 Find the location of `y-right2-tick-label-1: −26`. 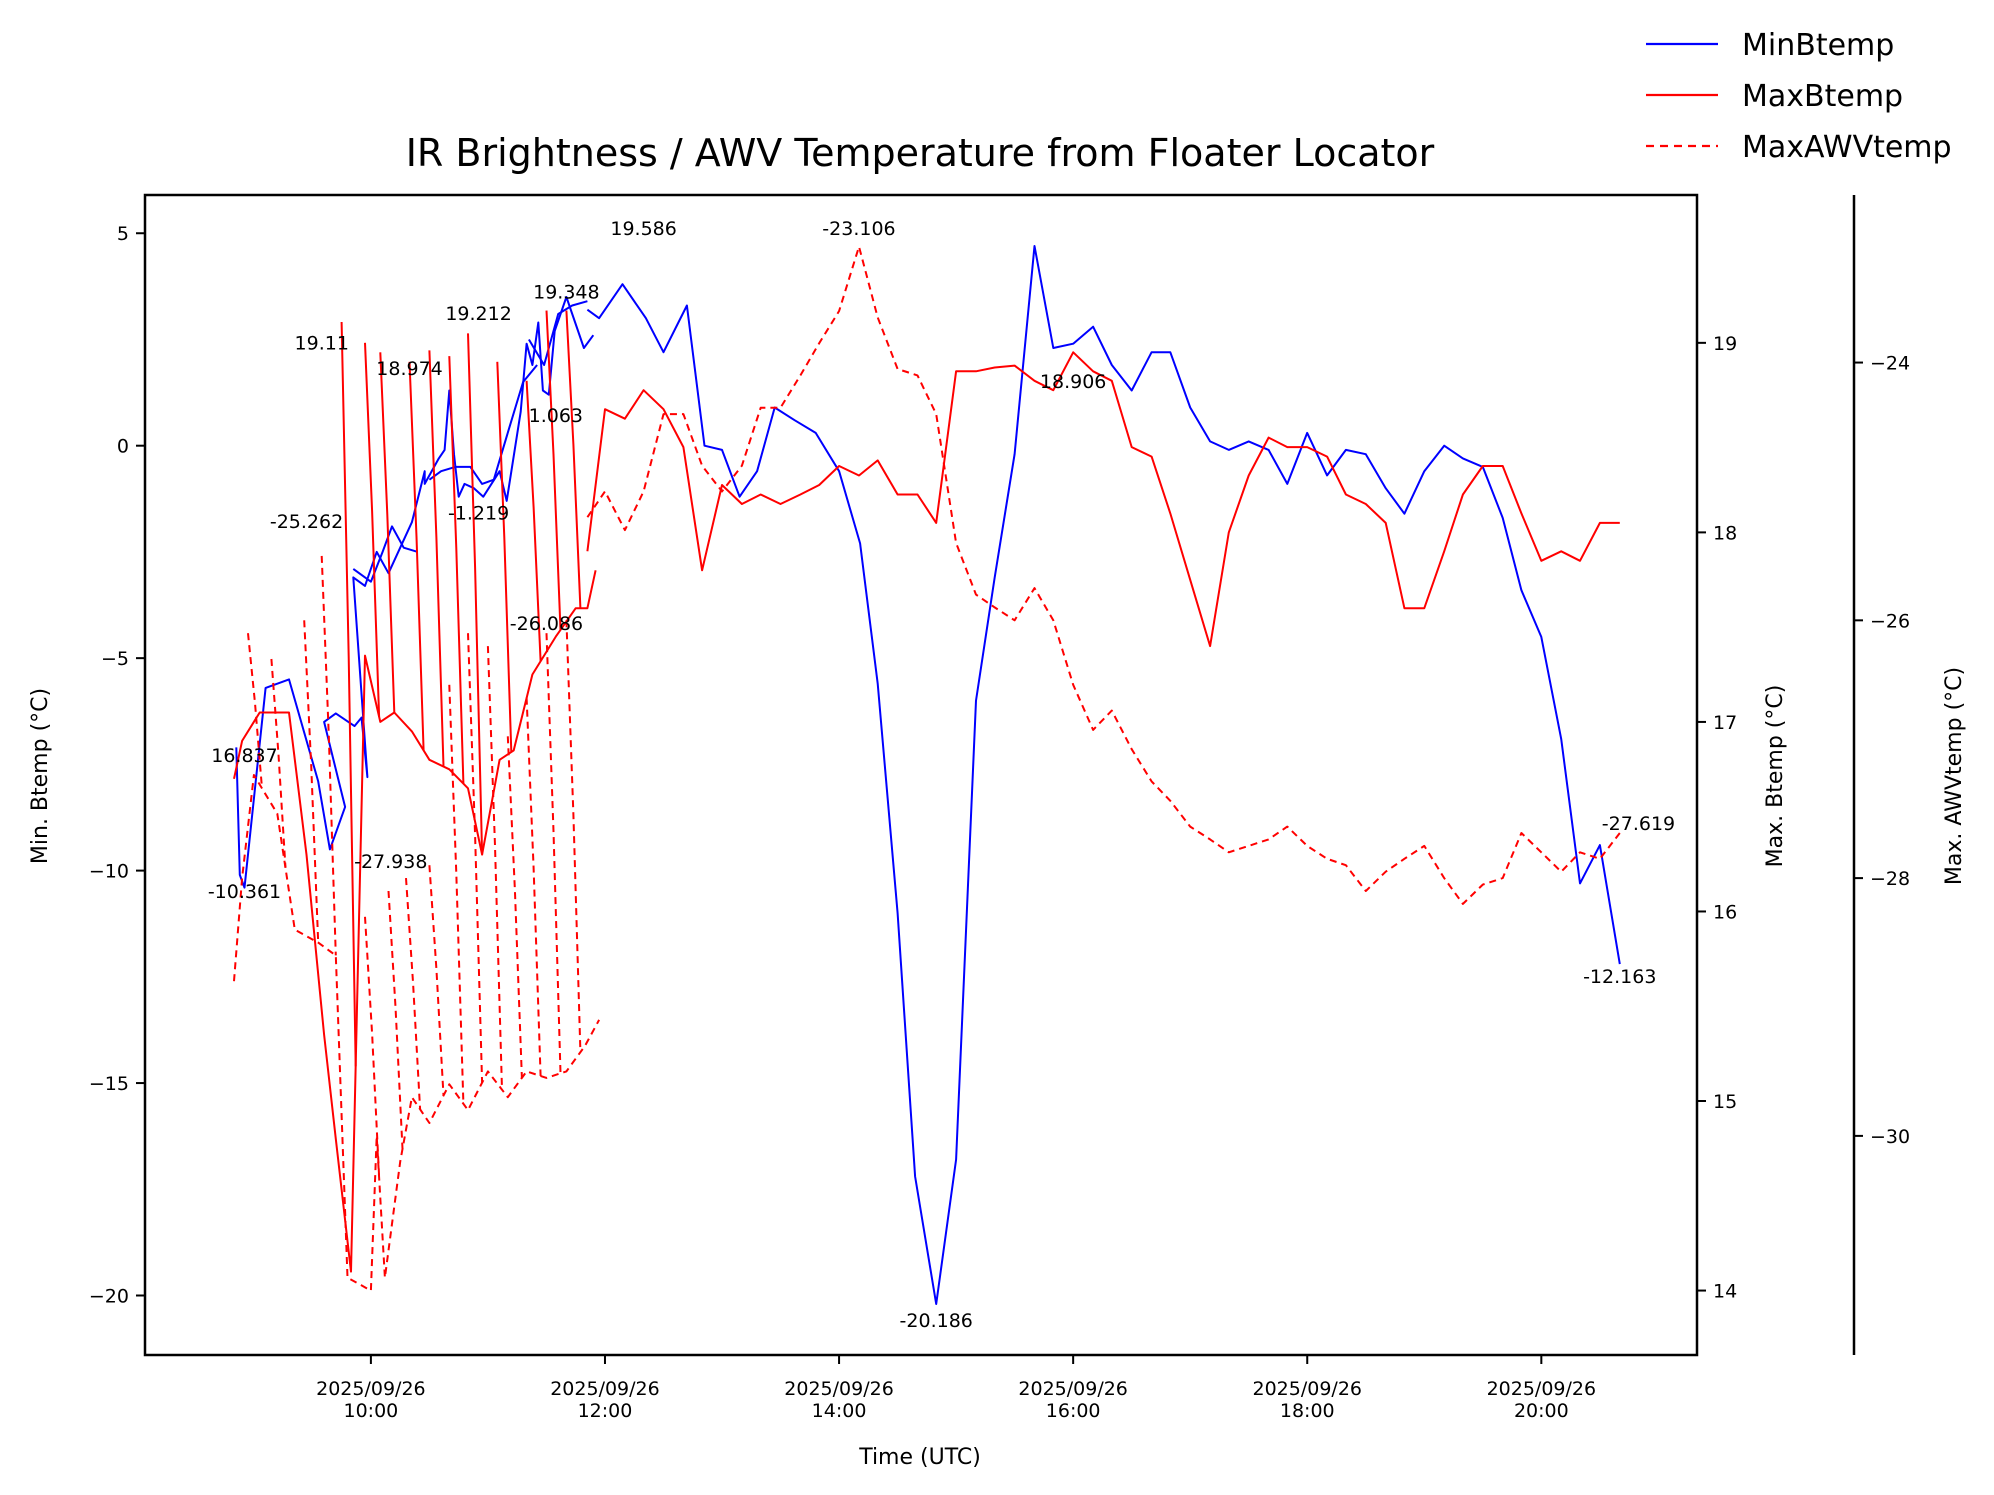

y-right2-tick-label-1: −26 is located at coordinates (1890, 621).